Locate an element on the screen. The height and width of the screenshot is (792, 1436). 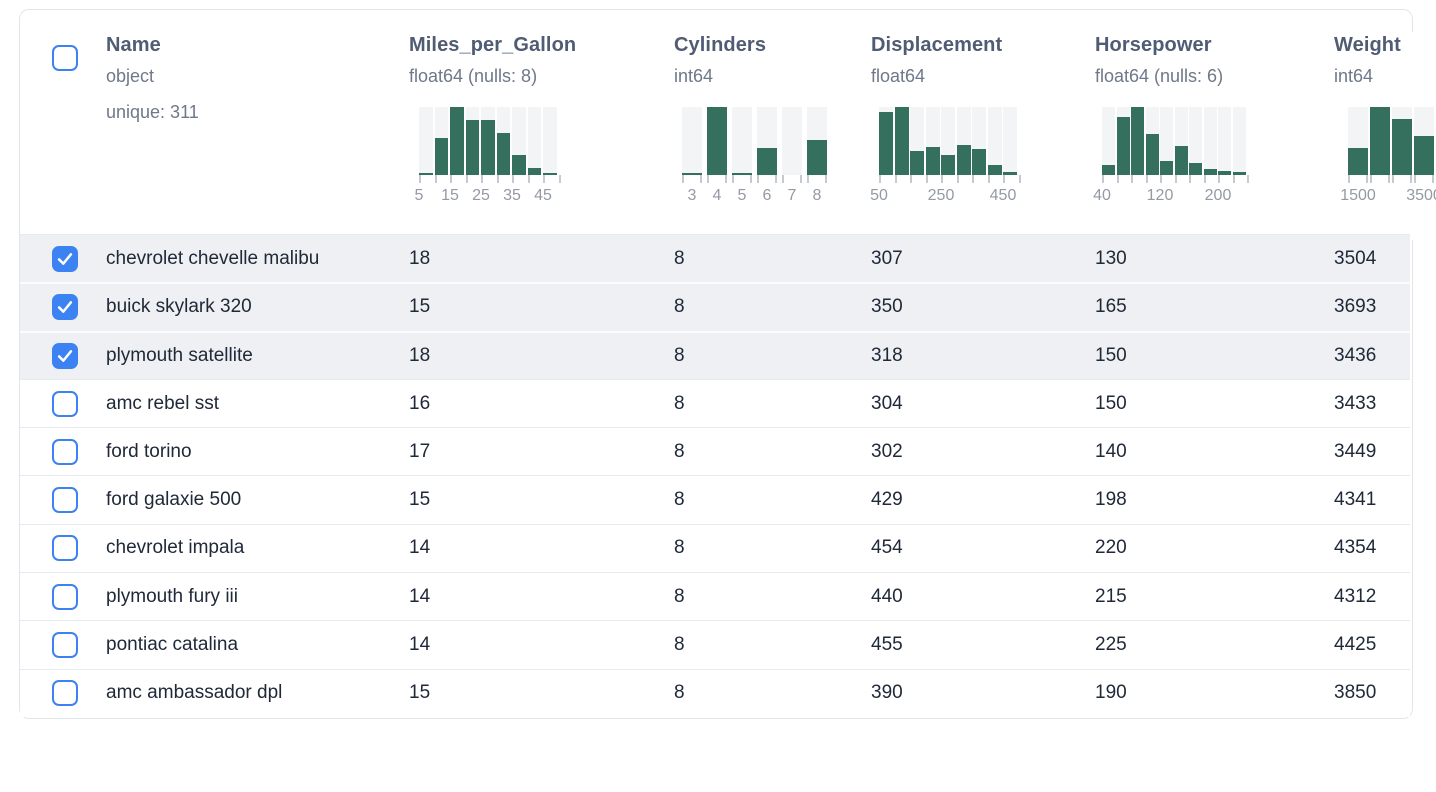
cell-name: ford torino is located at coordinates (149, 451).